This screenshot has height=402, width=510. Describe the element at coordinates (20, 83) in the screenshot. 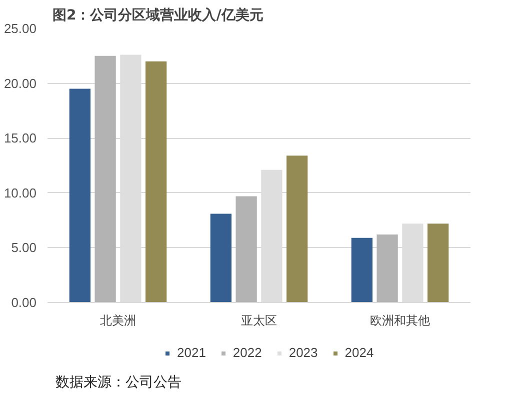

I see `y-tick-label: 20.00` at that location.